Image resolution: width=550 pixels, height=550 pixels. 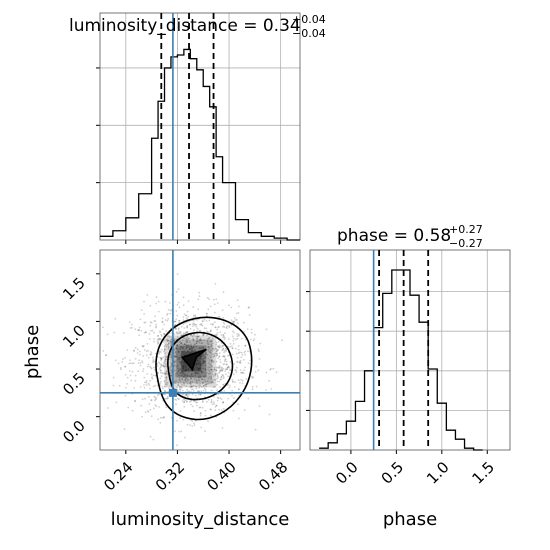 What do you see at coordinates (170, 476) in the screenshot?
I see `x-tick-label: 0.32` at bounding box center [170, 476].